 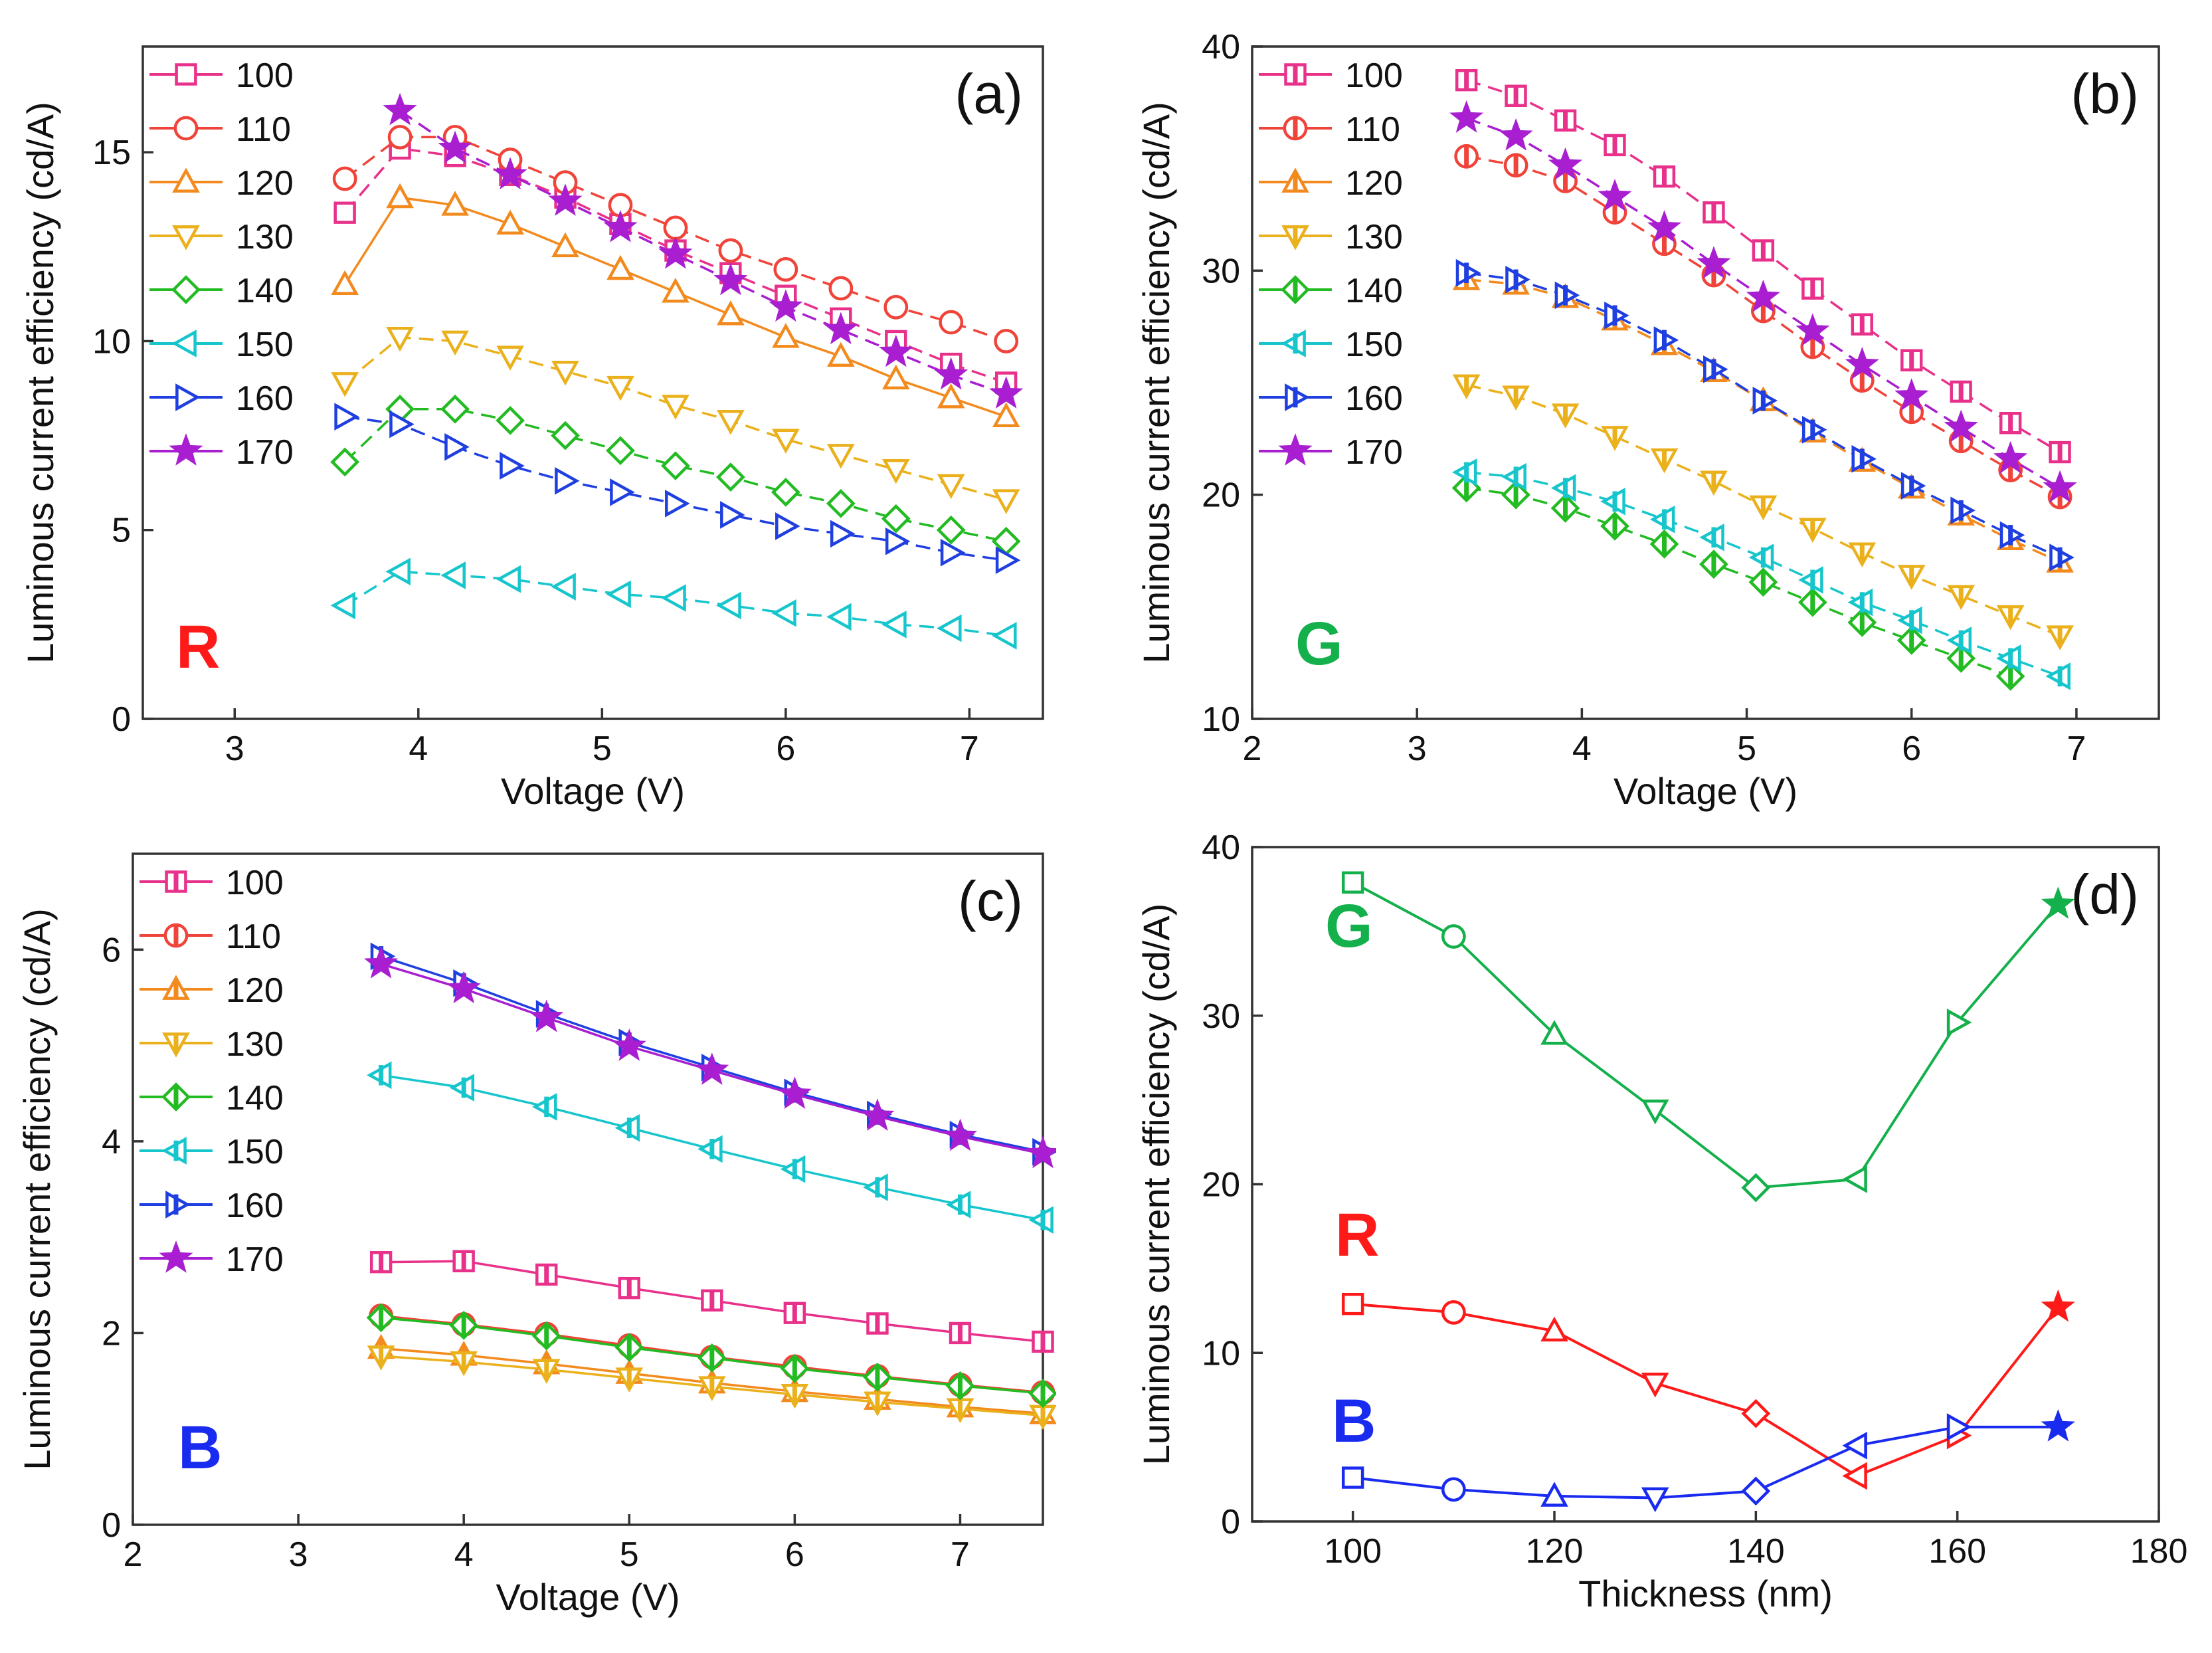 What do you see at coordinates (263, 129) in the screenshot?
I see `legend-label-110: 110` at bounding box center [263, 129].